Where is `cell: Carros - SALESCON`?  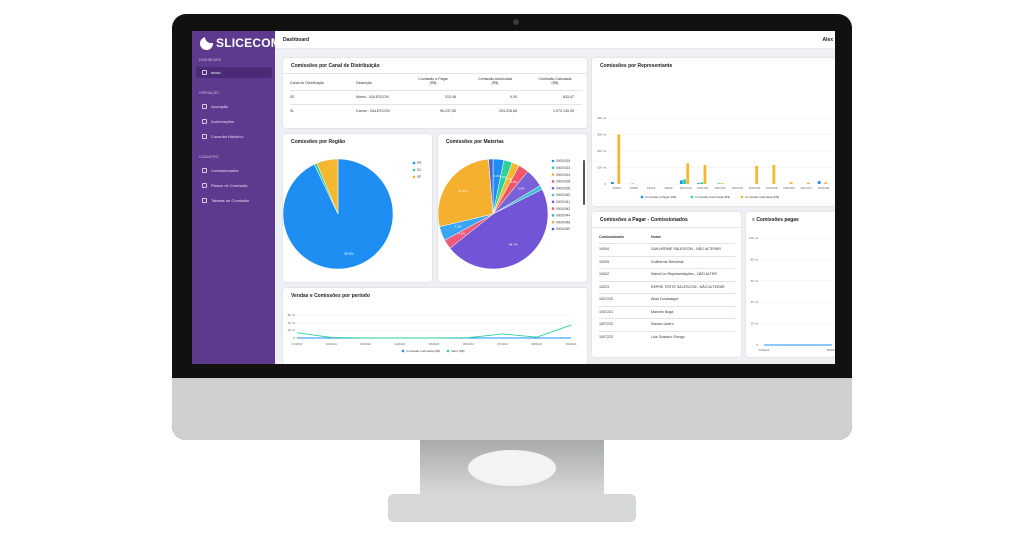 cell: Carros - SALESCON is located at coordinates (373, 111).